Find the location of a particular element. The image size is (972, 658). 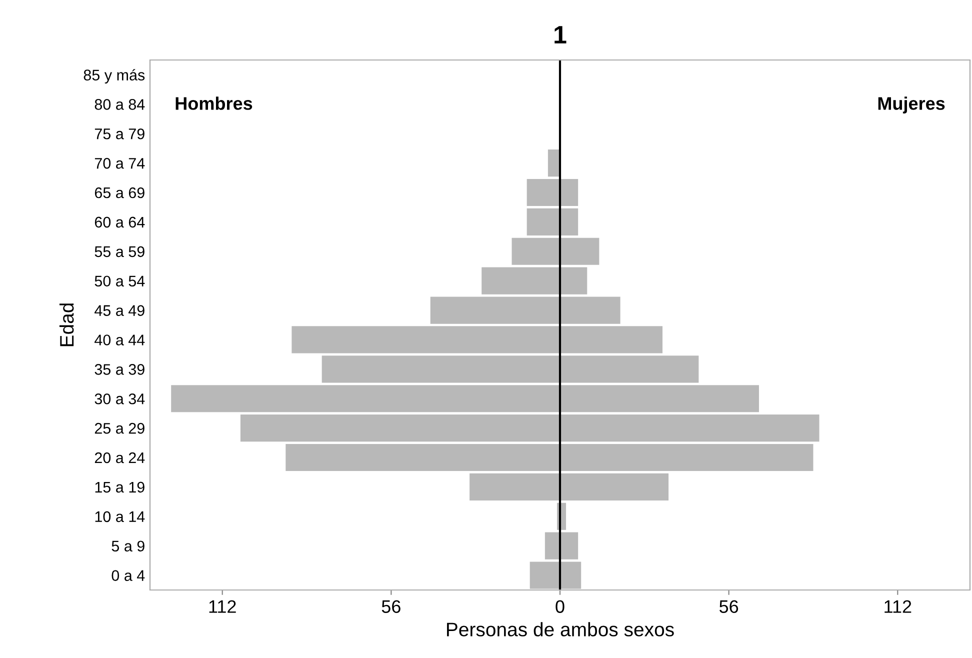

y-tick-label: 20 a 24 is located at coordinates (119, 458).